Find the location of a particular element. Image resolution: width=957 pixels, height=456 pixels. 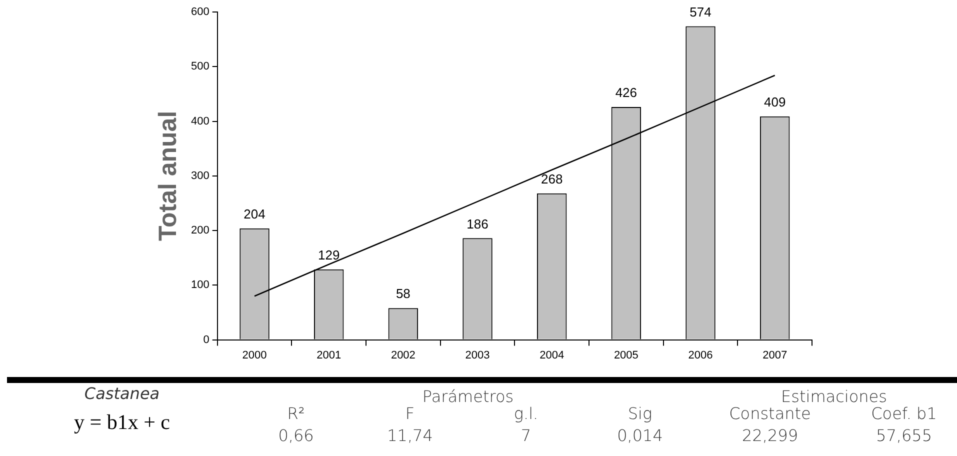

text: R² is located at coordinates (296, 413).